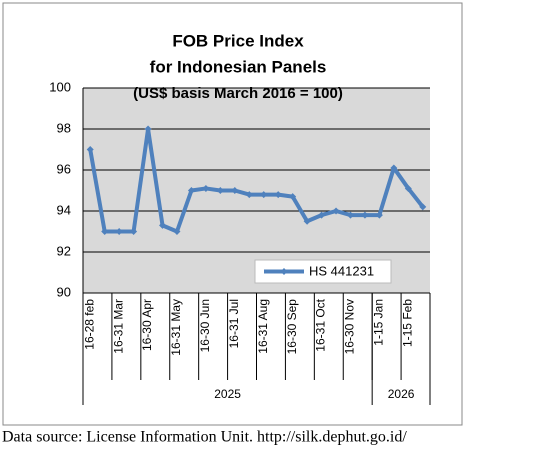  Describe the element at coordinates (350, 326) in the screenshot. I see `x-tick-label: 16-30 Nov` at that location.